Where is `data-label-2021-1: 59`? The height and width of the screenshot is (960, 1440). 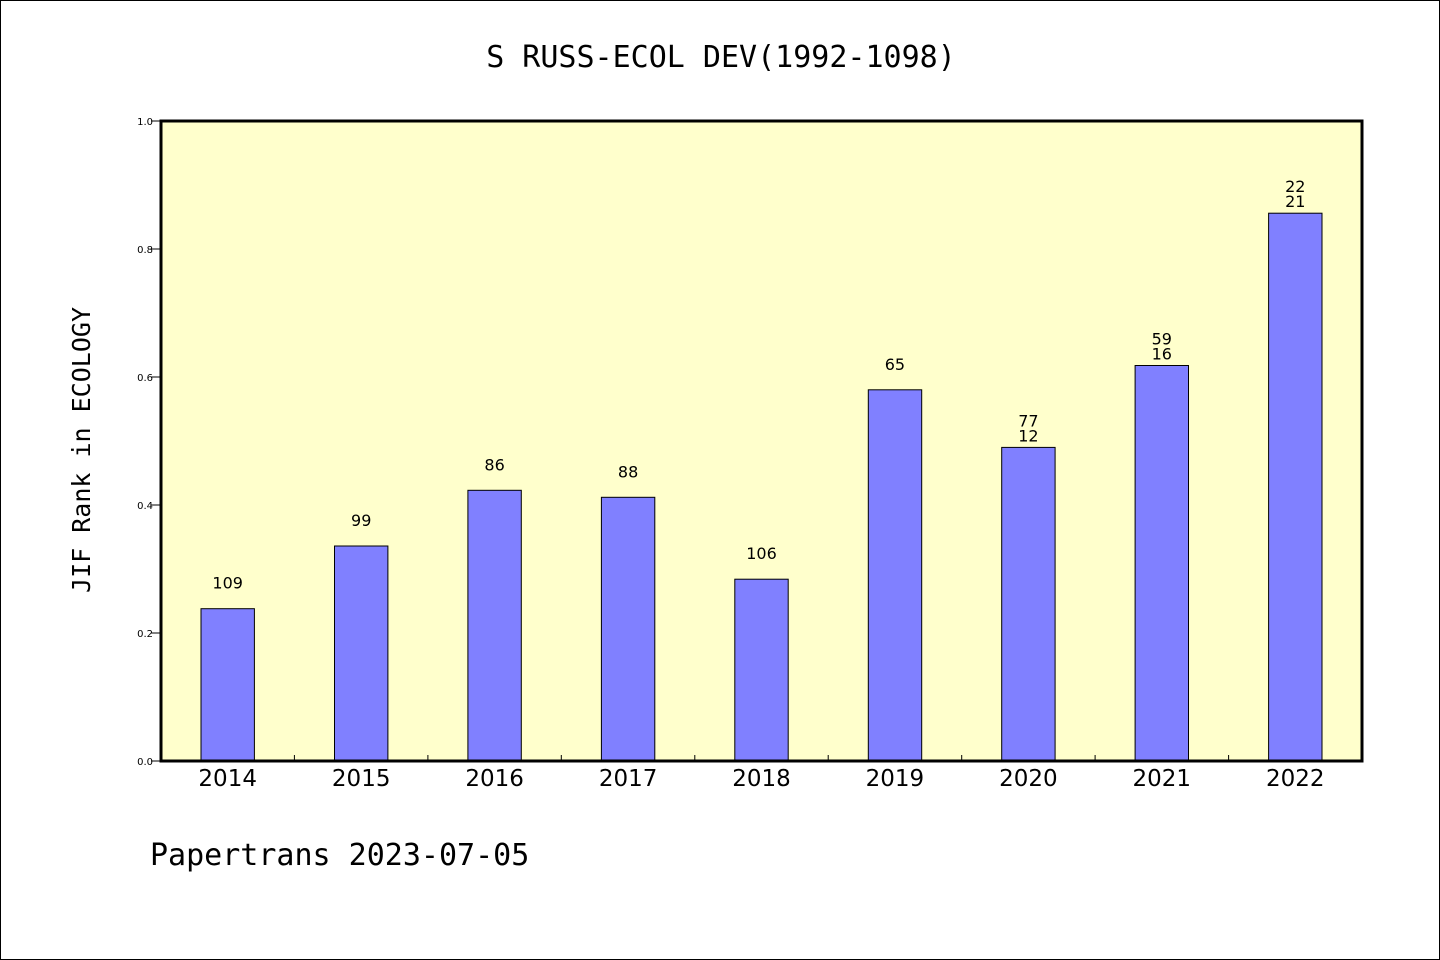 data-label-2021-1: 59 is located at coordinates (1162, 339).